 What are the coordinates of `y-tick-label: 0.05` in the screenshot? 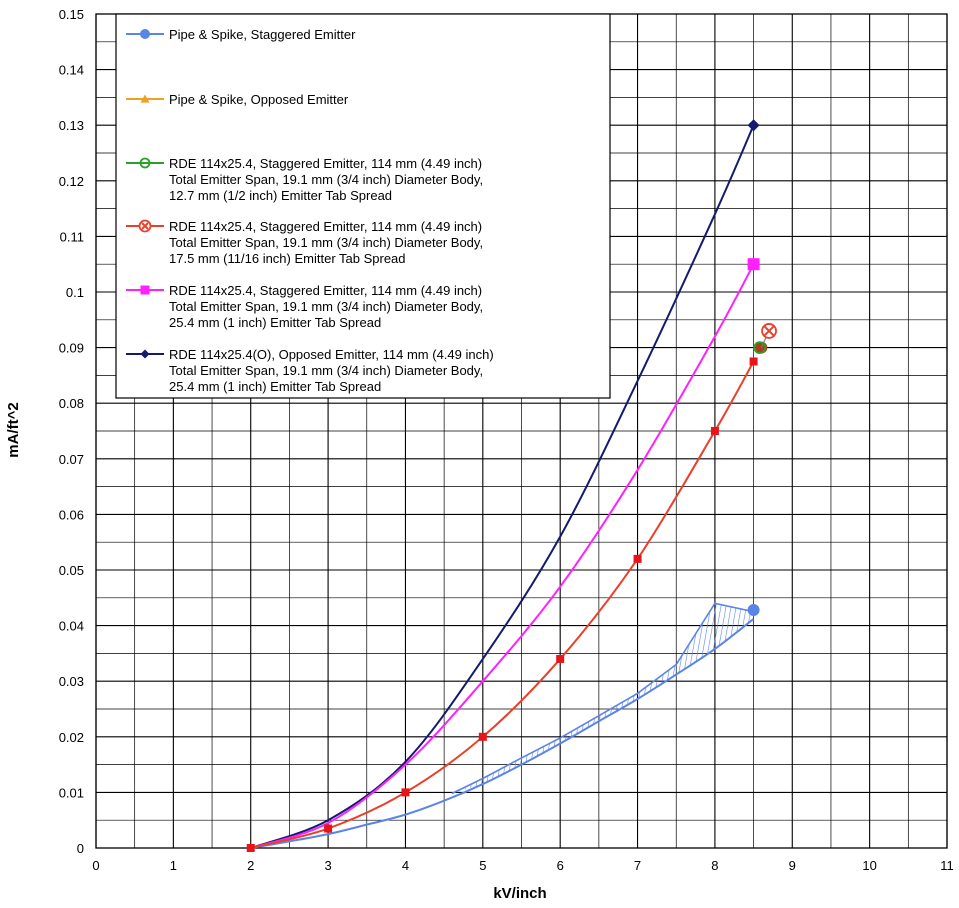 It's located at (71, 570).